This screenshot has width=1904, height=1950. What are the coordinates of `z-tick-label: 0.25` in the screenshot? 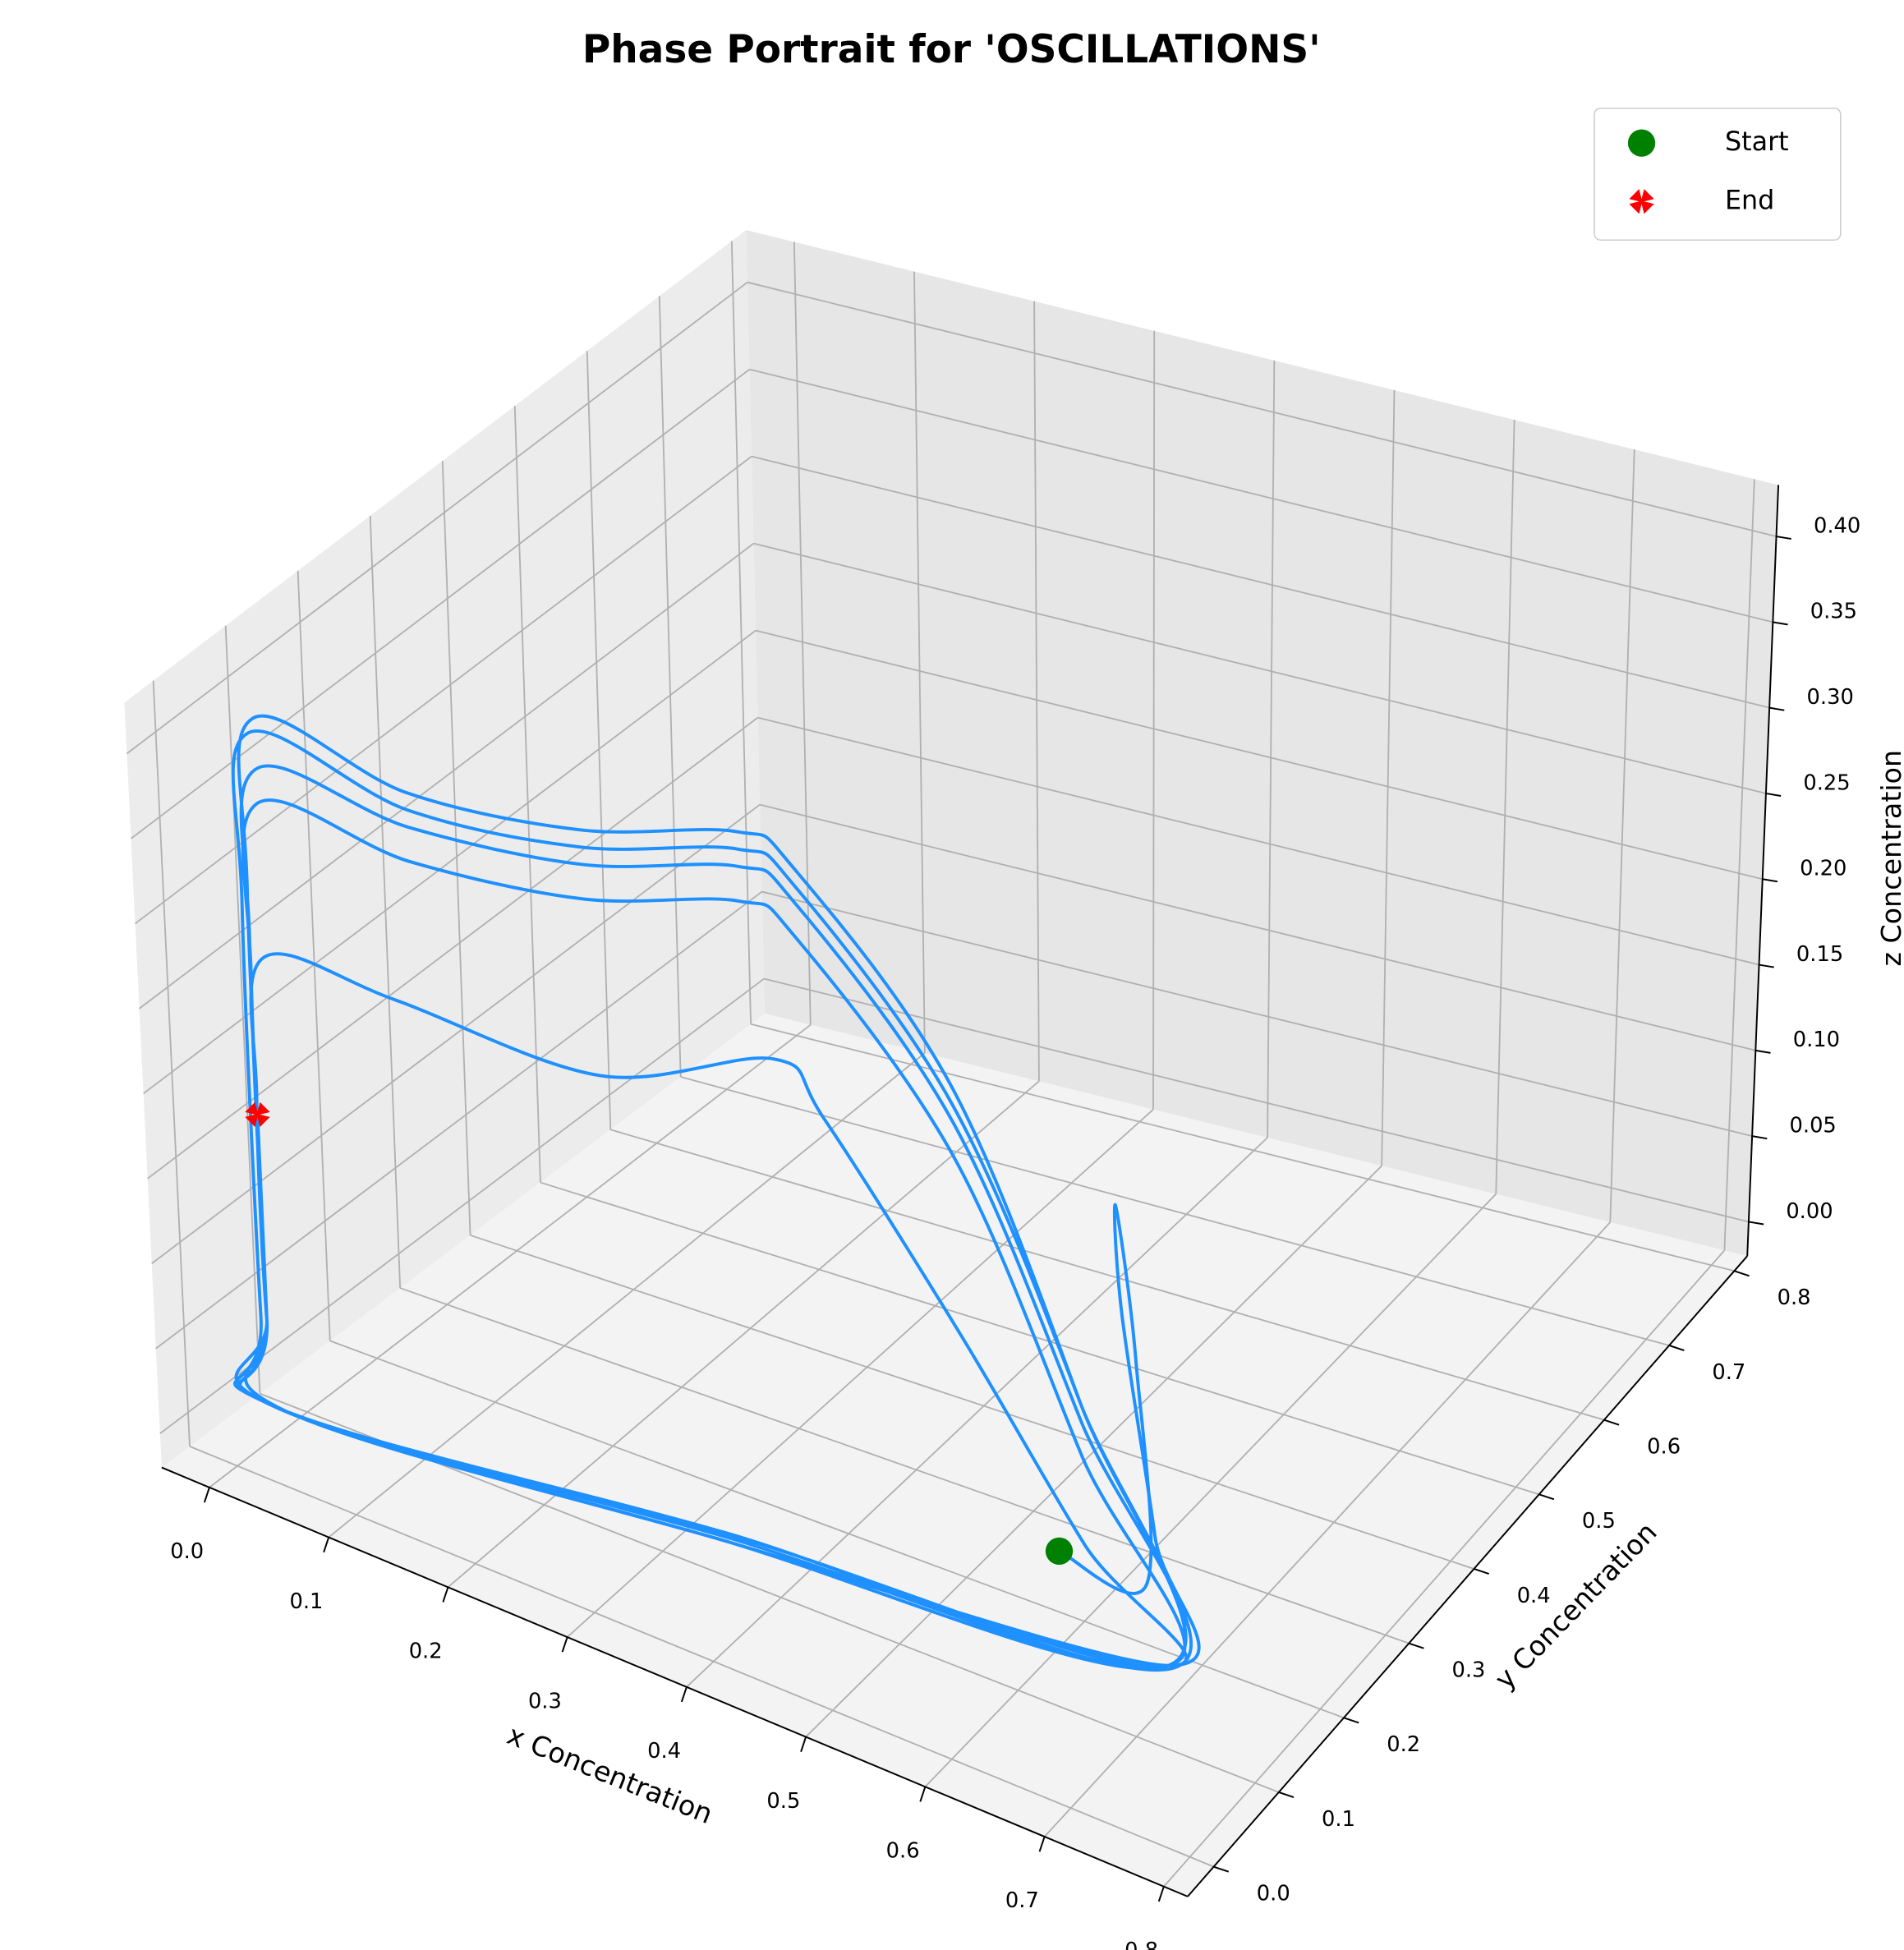 It's located at (1826, 782).